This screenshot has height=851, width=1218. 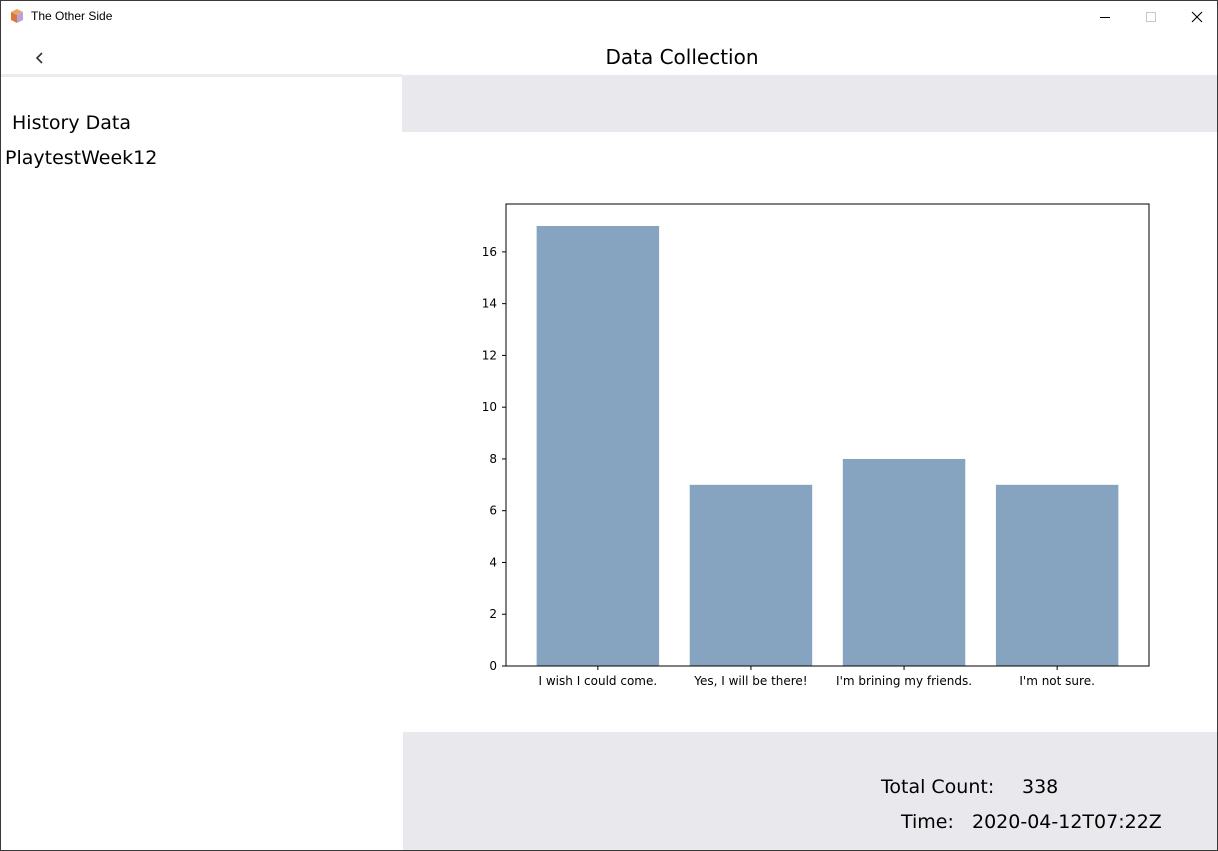 I want to click on sidebar-heading: History Data, so click(x=72, y=123).